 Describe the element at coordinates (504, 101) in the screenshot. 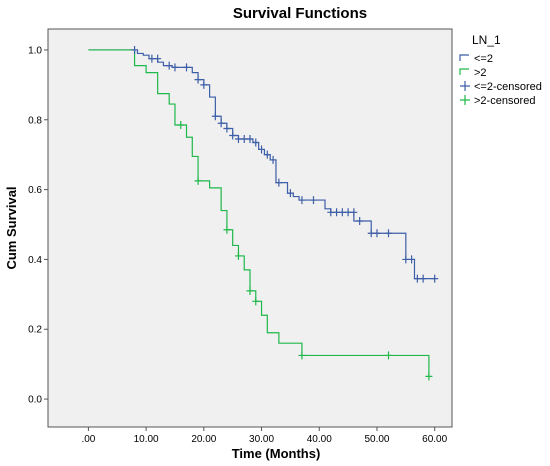

I see `legend-label: >2-censored` at that location.